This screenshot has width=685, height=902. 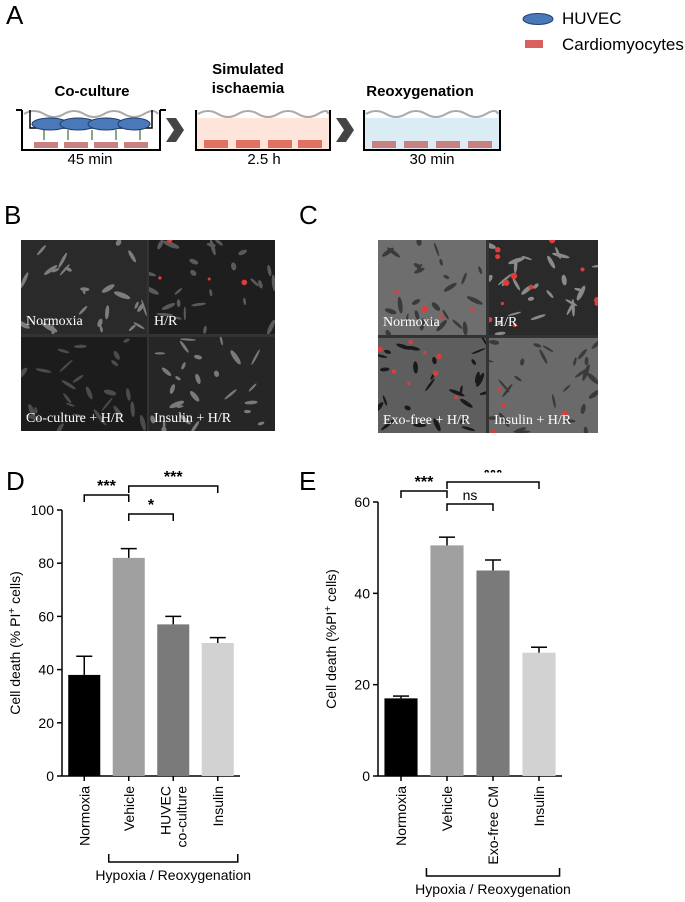 What do you see at coordinates (92, 91) in the screenshot?
I see `step-coculture-title: Co-culture` at bounding box center [92, 91].